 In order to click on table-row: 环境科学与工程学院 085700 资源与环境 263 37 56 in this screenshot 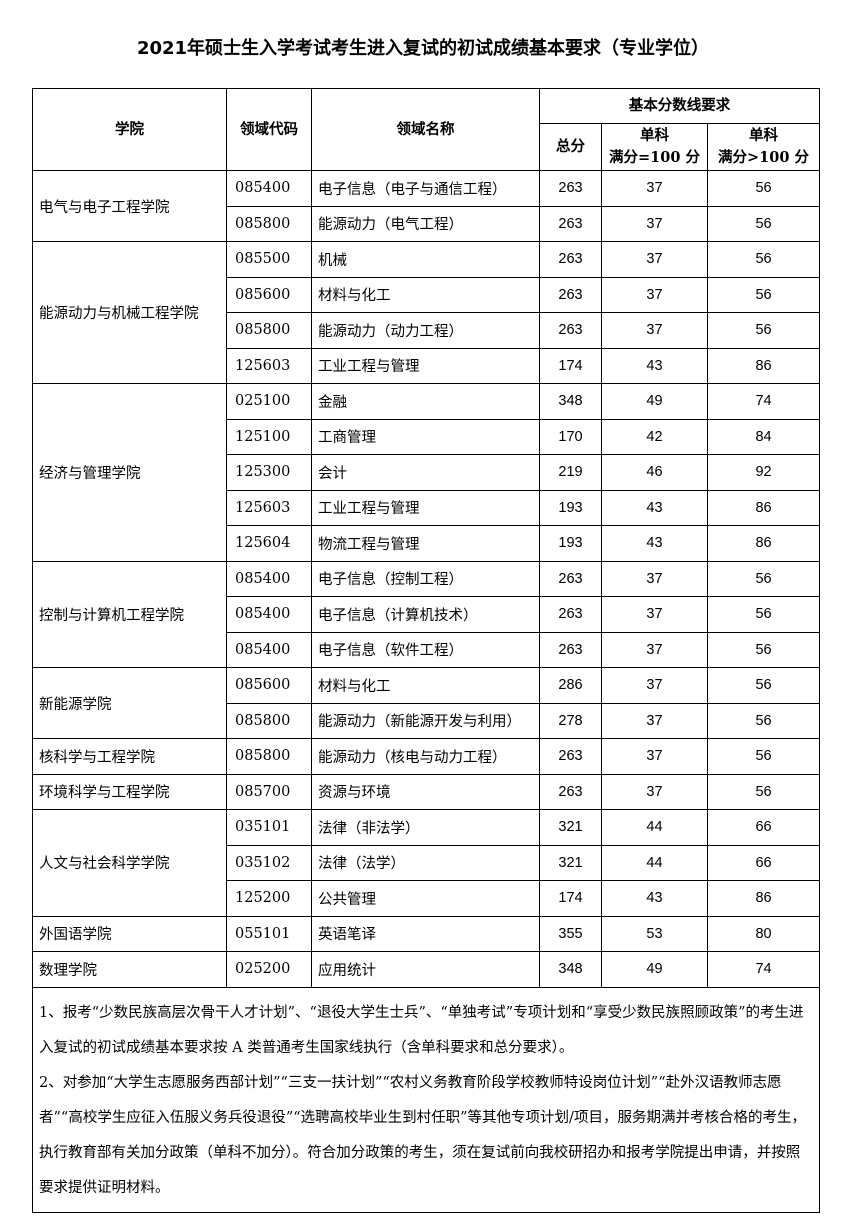, I will do `click(426, 791)`.